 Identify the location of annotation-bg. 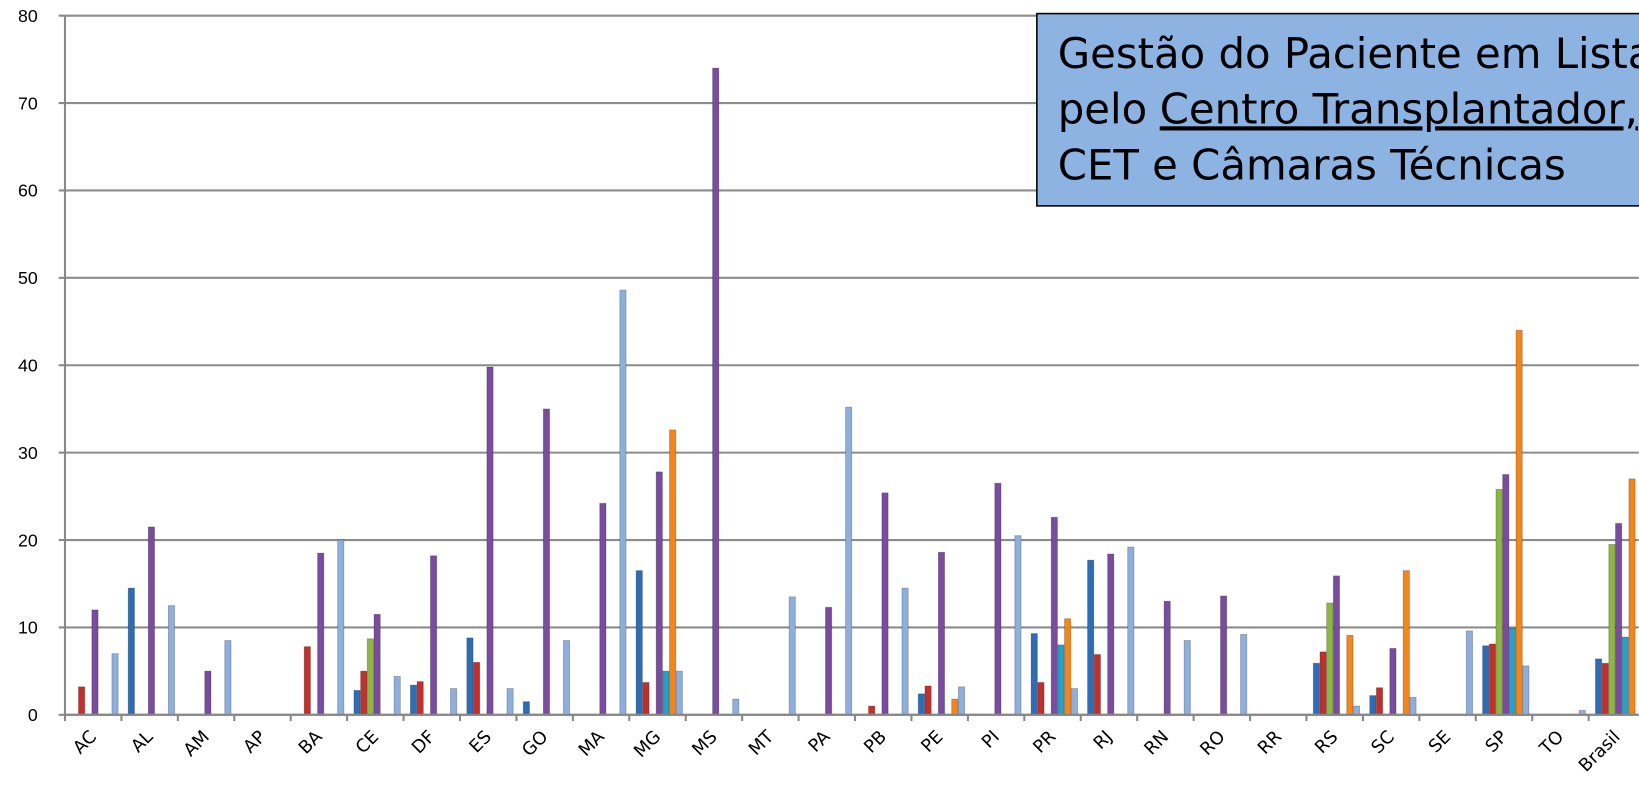
(1337, 109).